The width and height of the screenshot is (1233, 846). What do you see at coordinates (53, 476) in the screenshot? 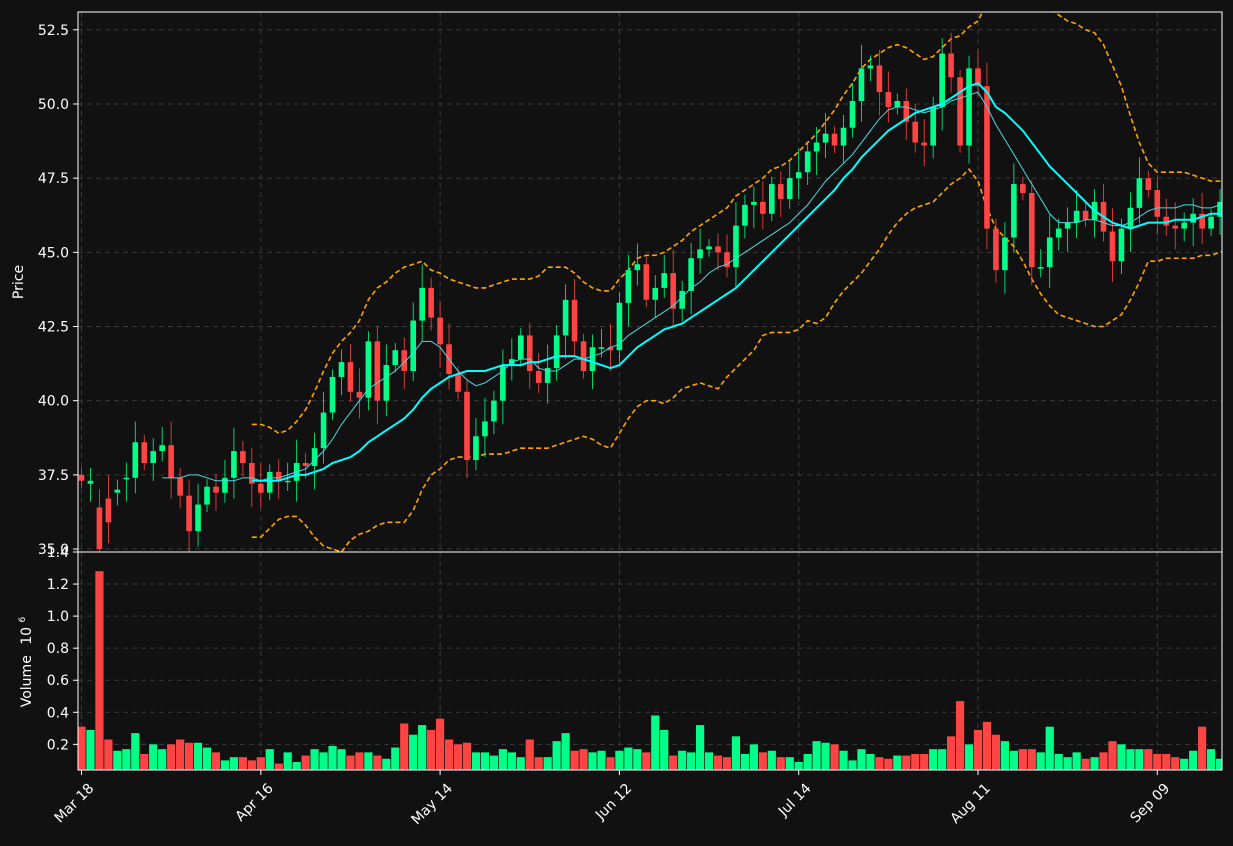
I see `price-y-tick-label: 37.5` at bounding box center [53, 476].